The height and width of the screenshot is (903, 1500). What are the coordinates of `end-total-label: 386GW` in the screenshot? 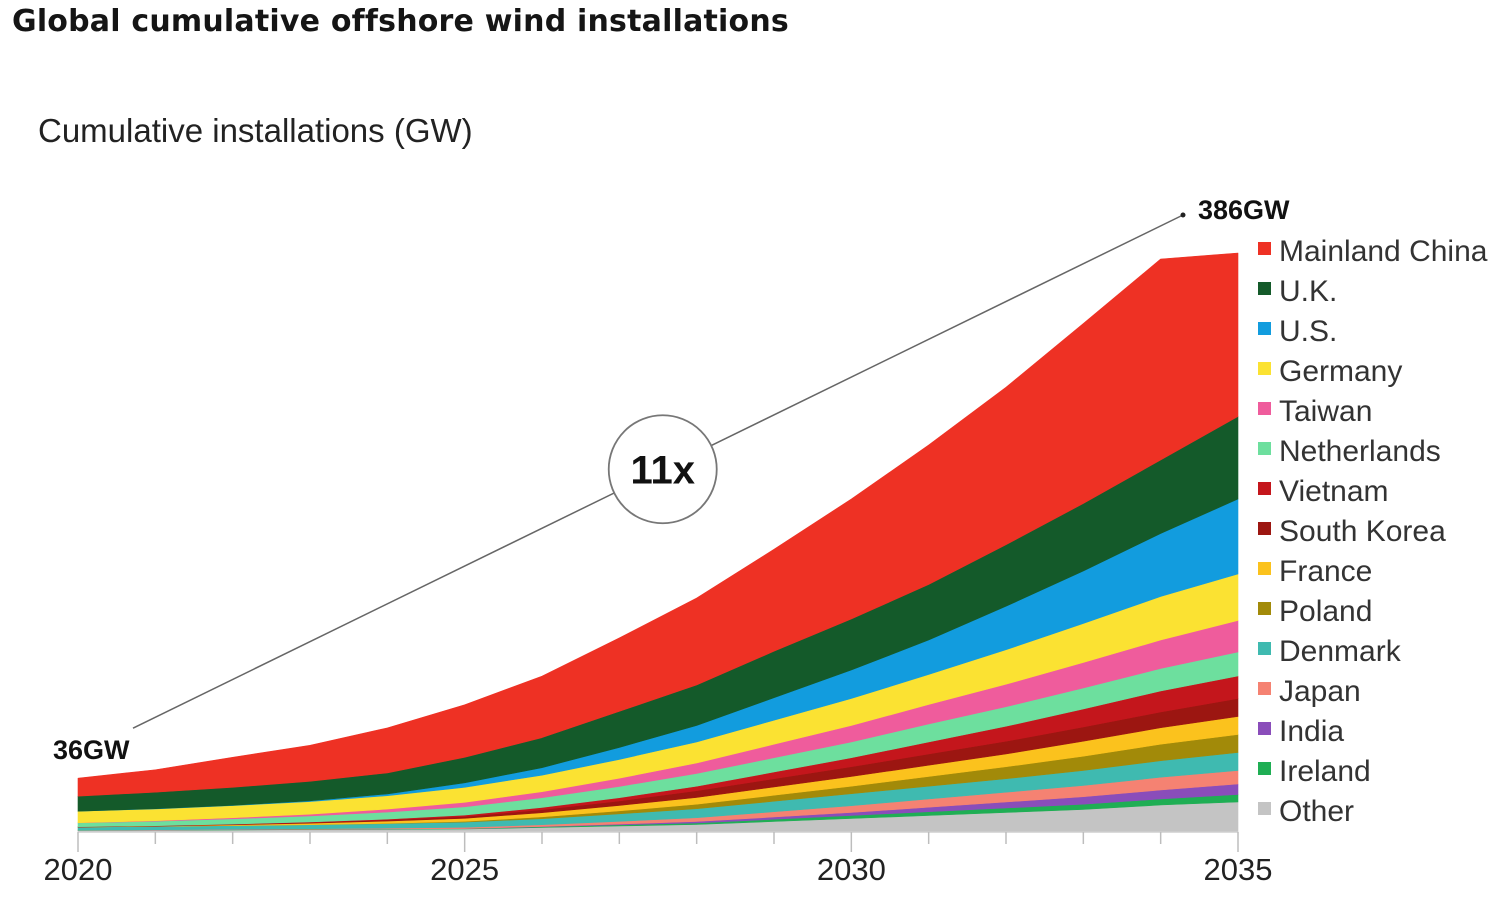 It's located at (1244, 210).